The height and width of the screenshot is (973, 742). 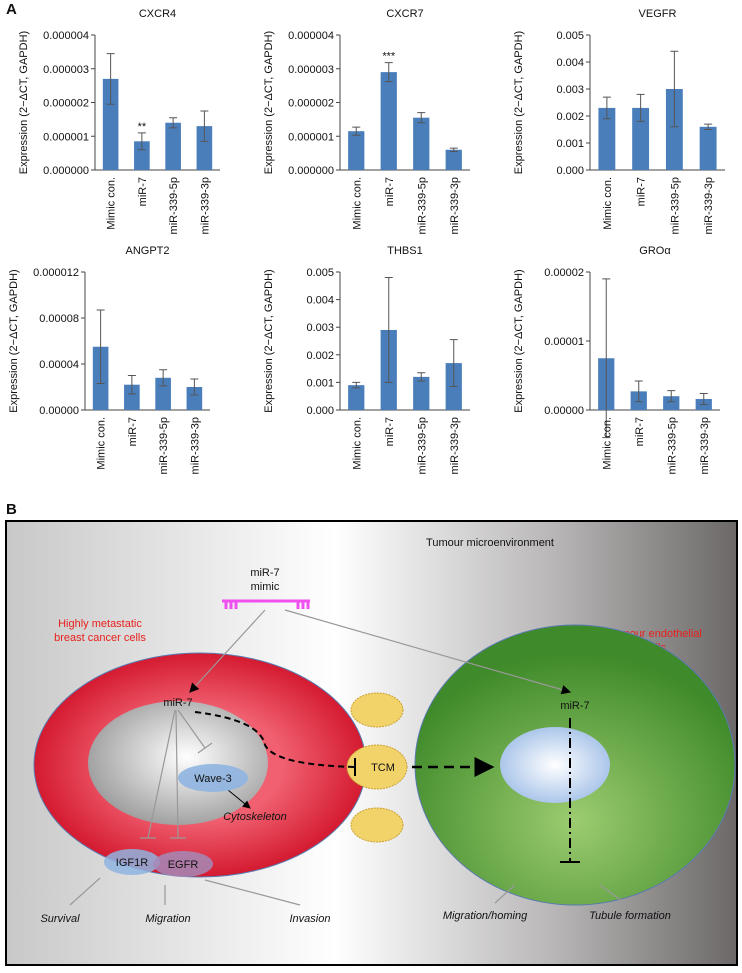 What do you see at coordinates (213, 779) in the screenshot?
I see `wave3-label: Wave-3` at bounding box center [213, 779].